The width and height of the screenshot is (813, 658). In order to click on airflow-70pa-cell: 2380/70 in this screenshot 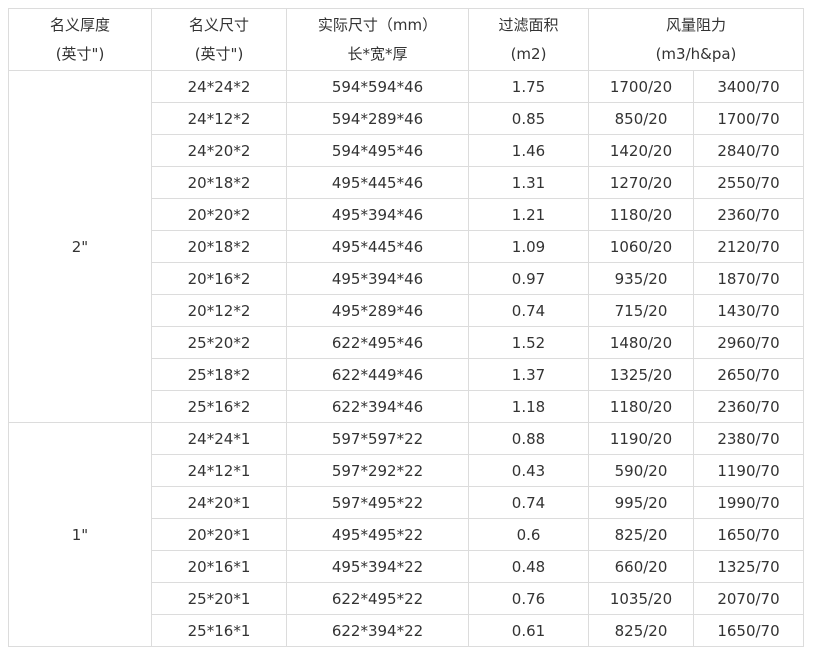, I will do `click(748, 438)`.